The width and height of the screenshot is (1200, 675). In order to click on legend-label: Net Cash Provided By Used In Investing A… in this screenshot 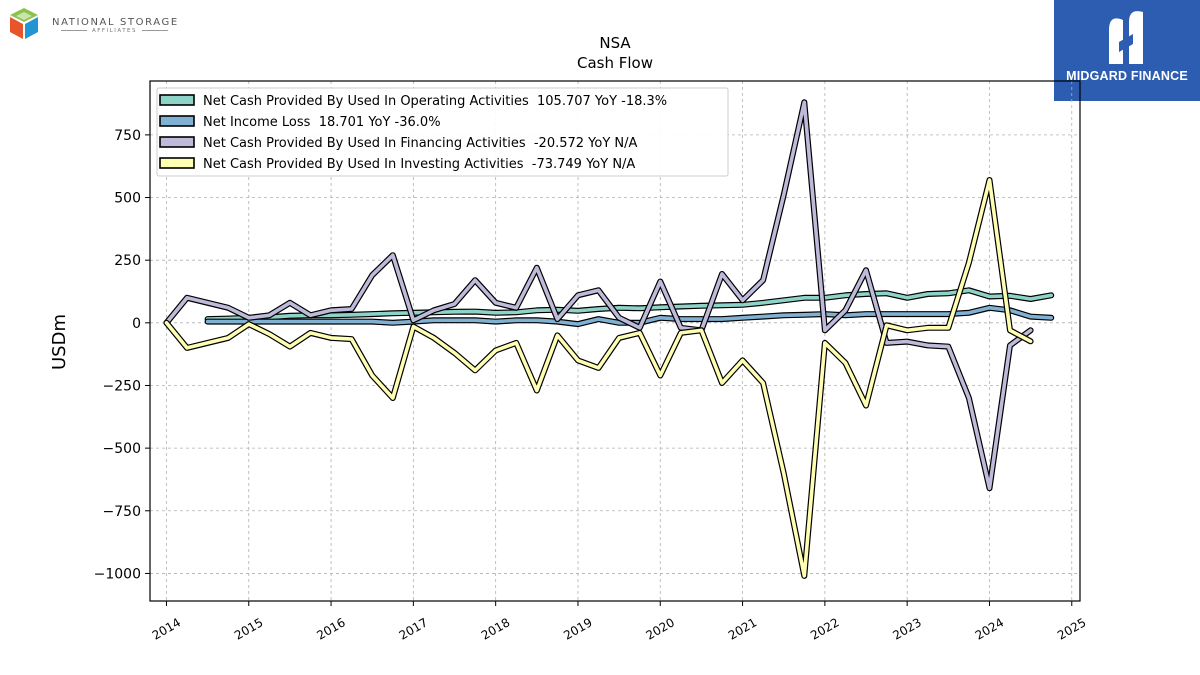, I will do `click(419, 164)`.